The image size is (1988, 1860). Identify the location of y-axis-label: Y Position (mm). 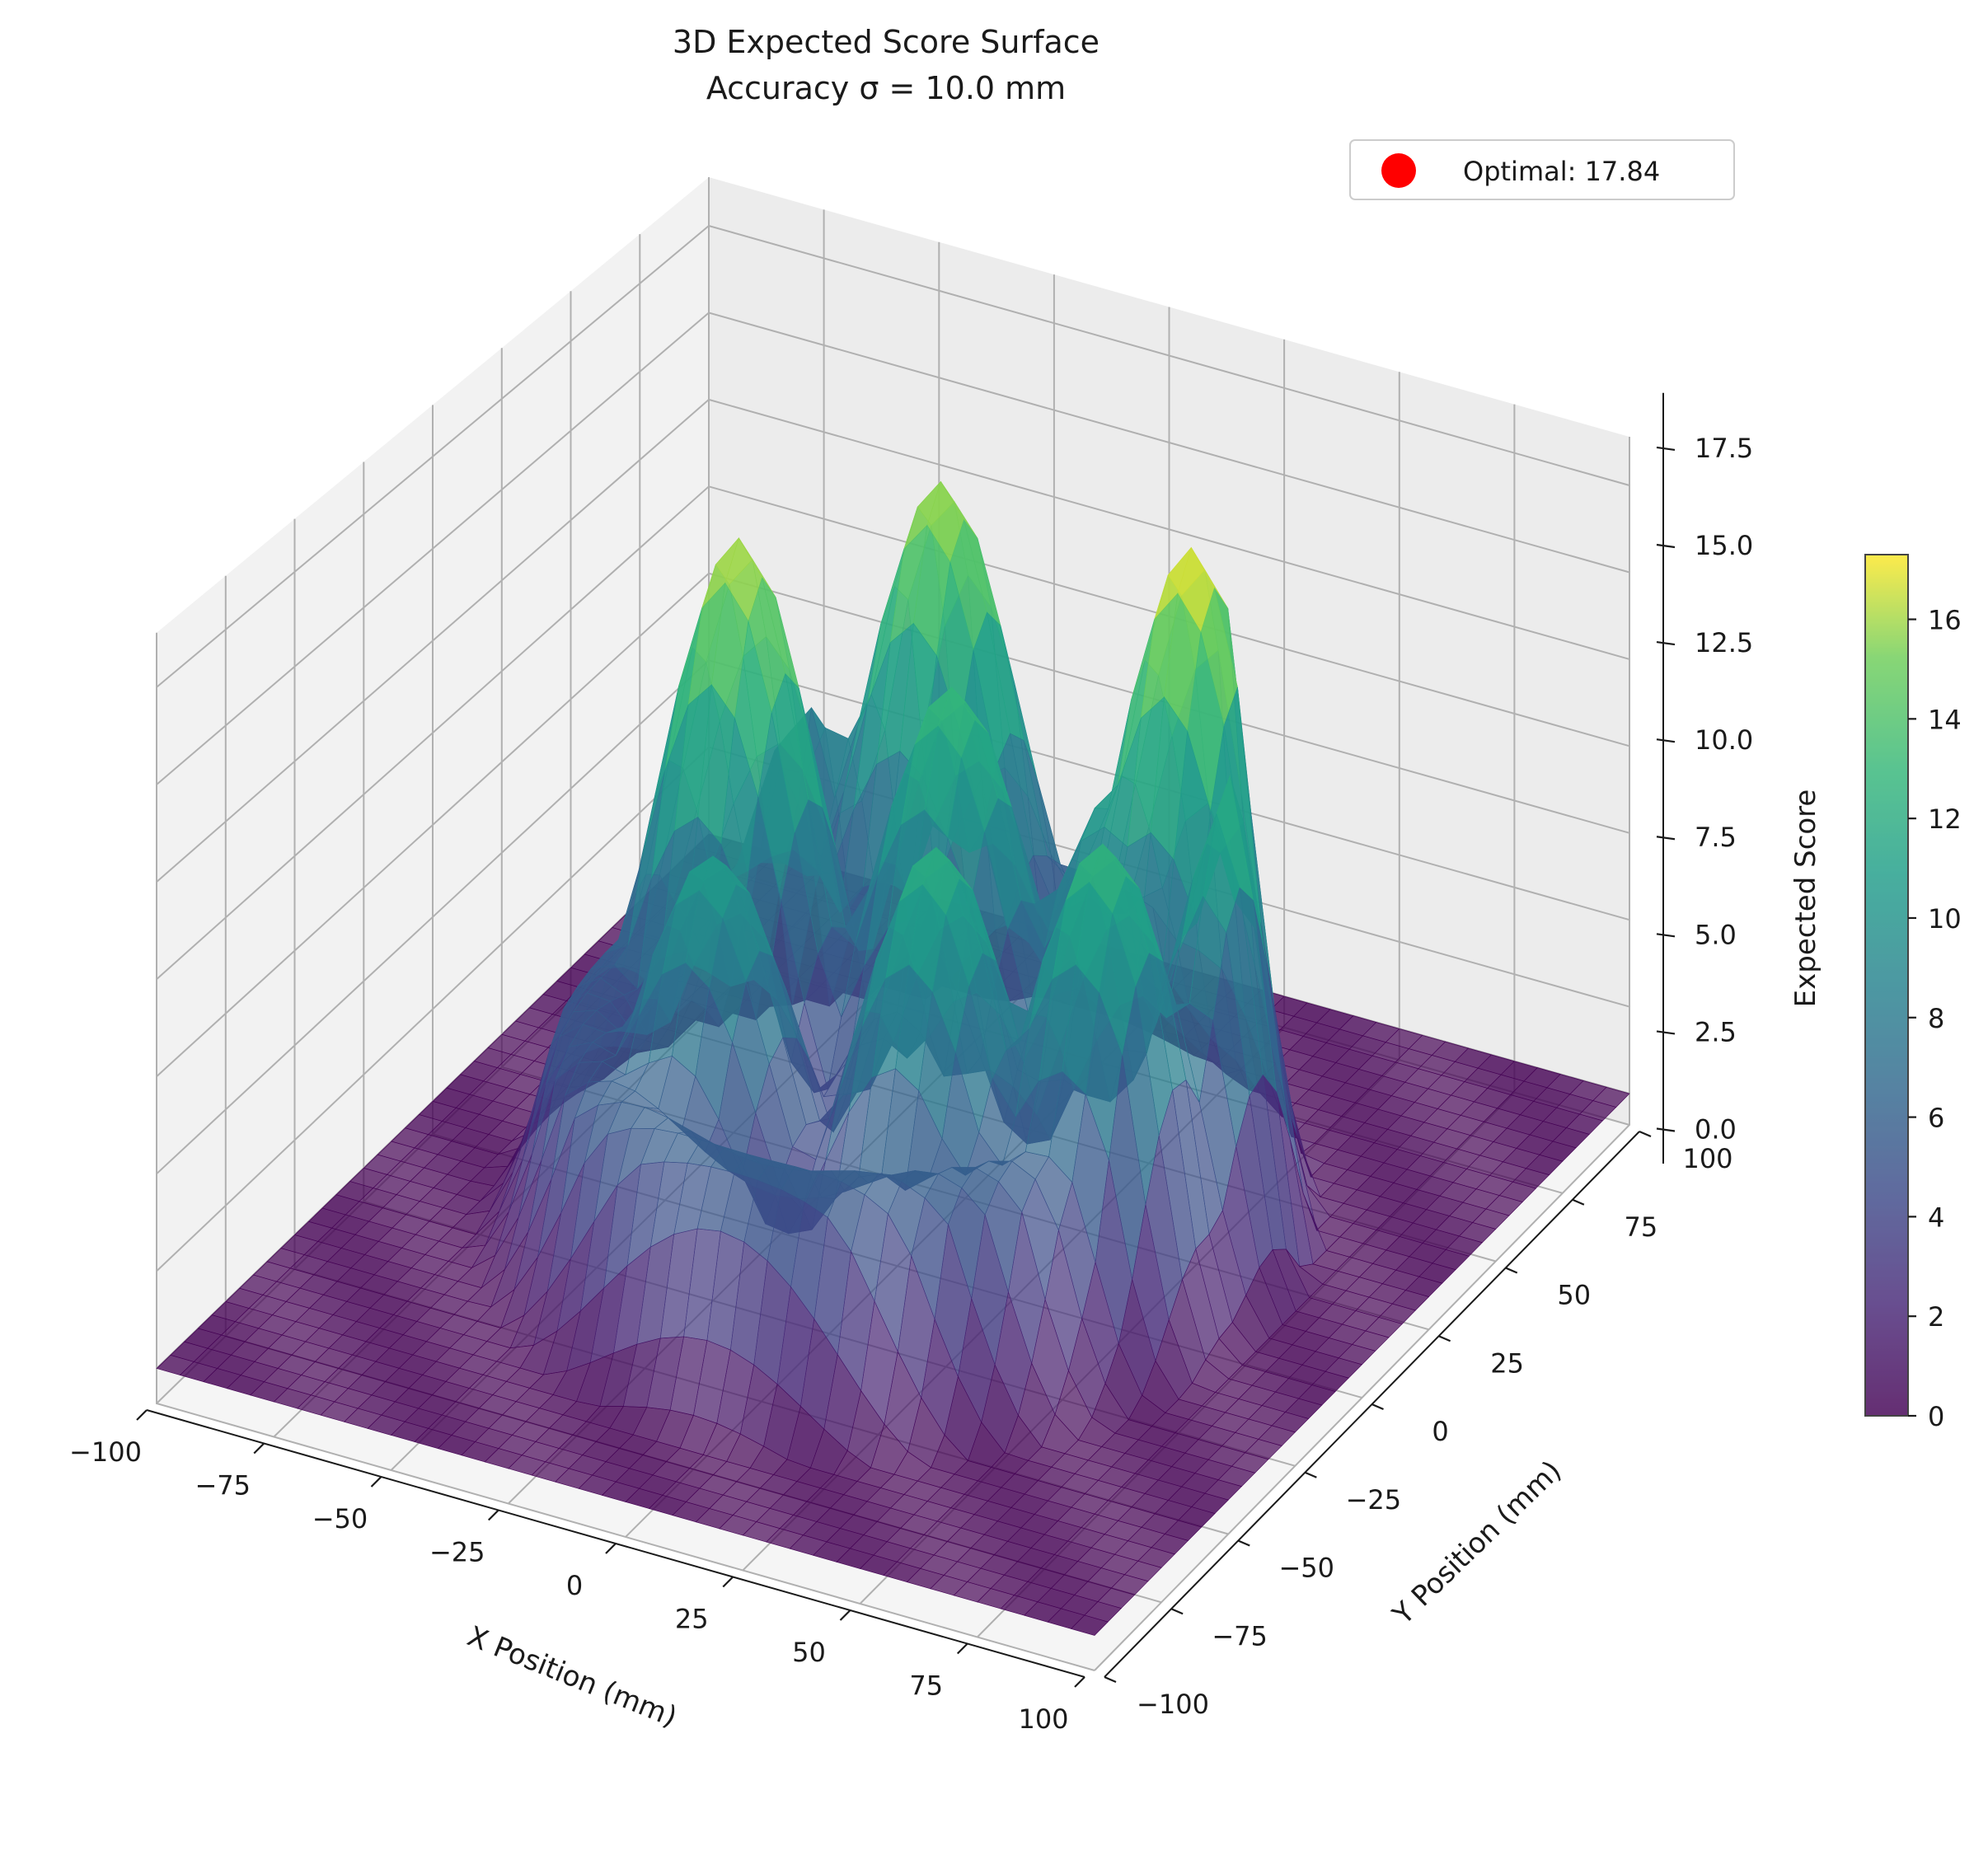
(1477, 1543).